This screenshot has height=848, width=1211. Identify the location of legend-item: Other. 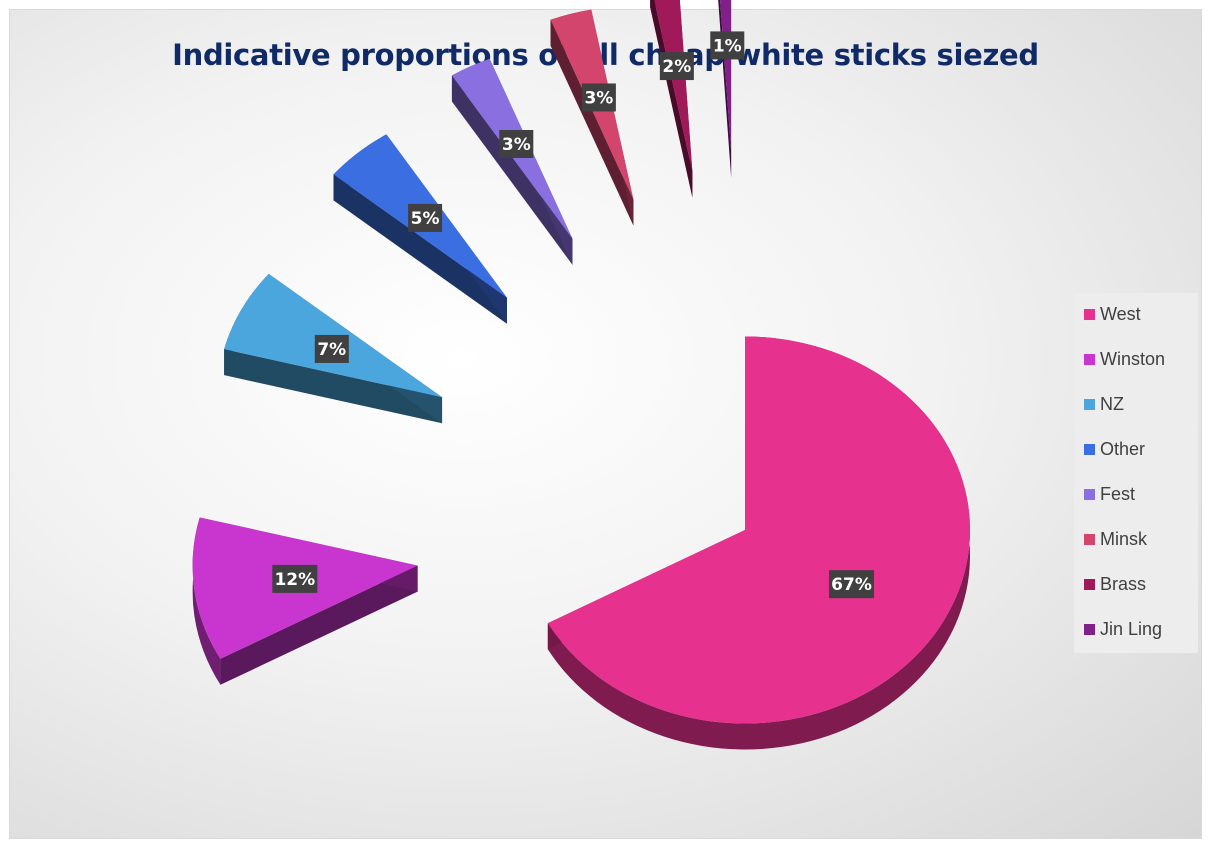
(1114, 449).